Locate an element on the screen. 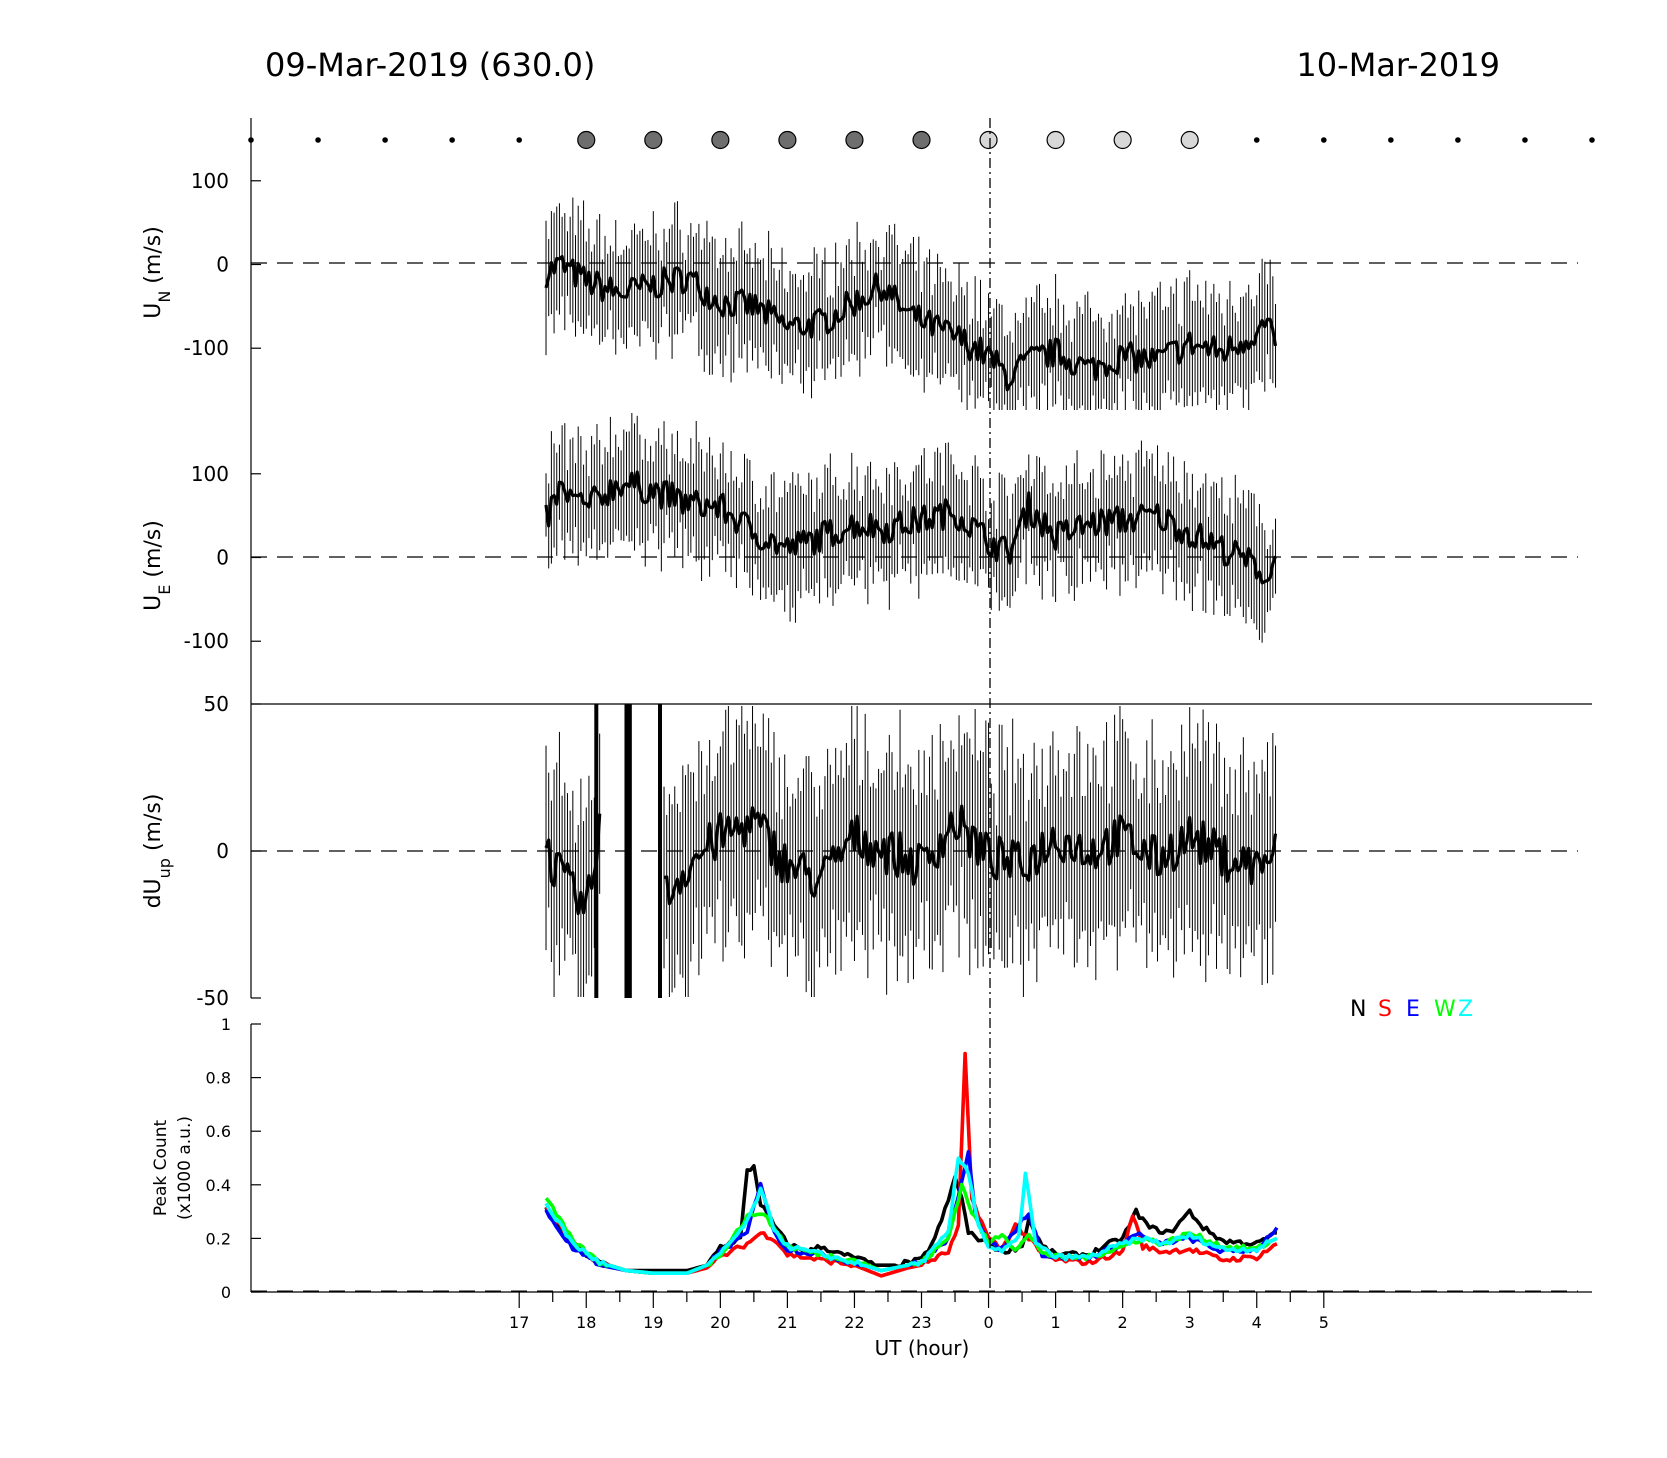  y-tick-label: 0.6 is located at coordinates (218, 1131).